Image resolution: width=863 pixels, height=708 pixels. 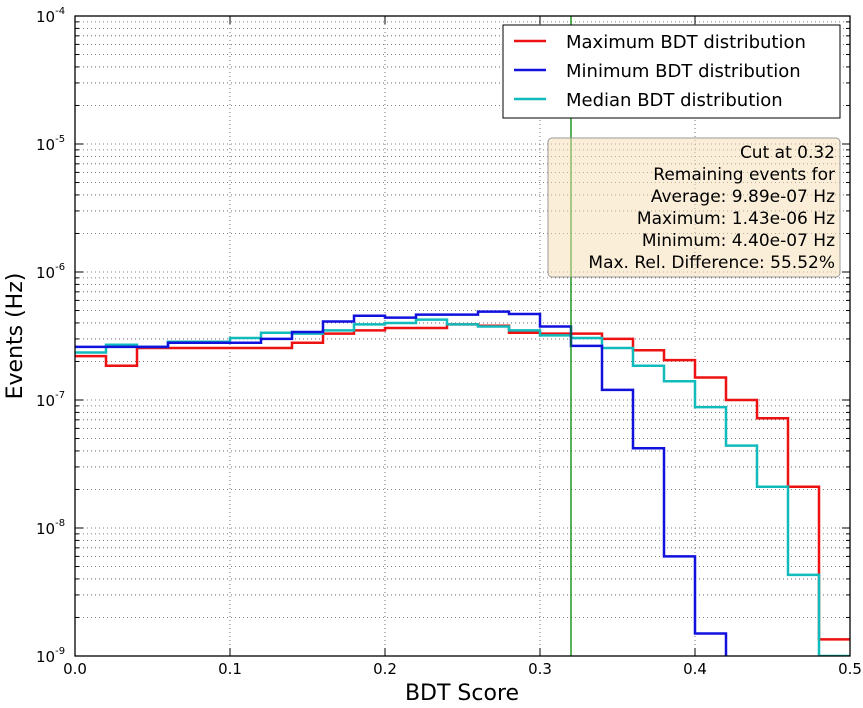 What do you see at coordinates (540, 669) in the screenshot?
I see `x-tick-label: 0.3` at bounding box center [540, 669].